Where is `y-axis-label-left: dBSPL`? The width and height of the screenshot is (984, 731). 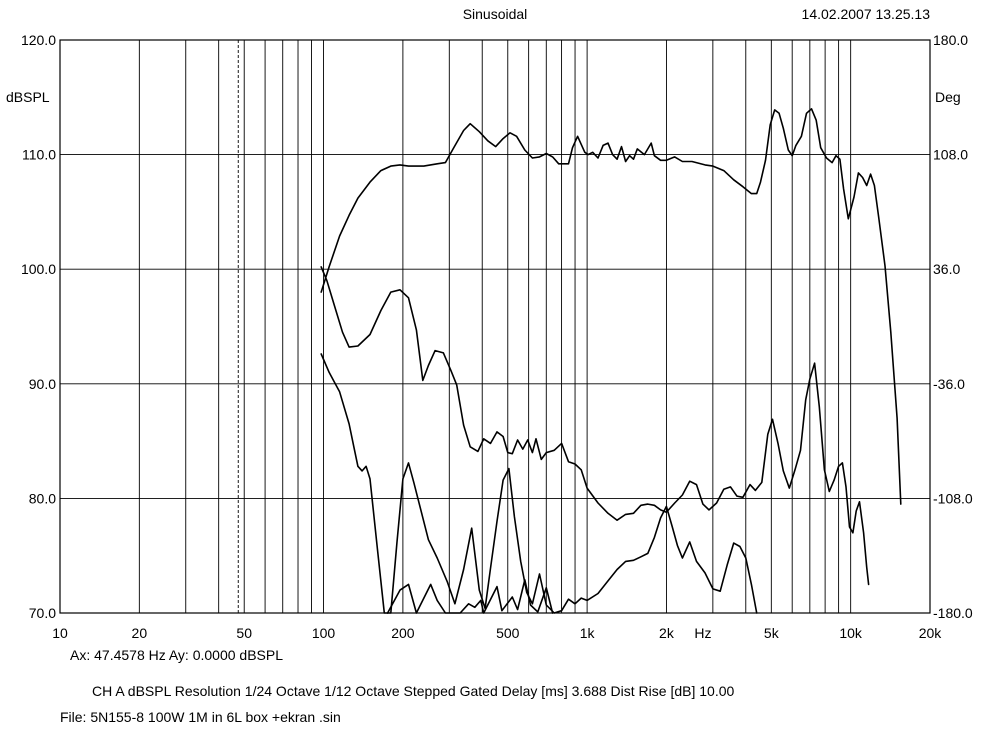 y-axis-label-left: dBSPL is located at coordinates (28, 97).